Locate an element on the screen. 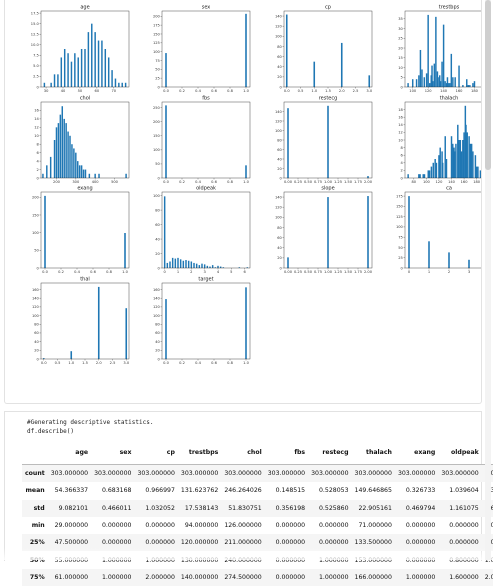  y-tick-label: 7.5 is located at coordinates (36, 56).